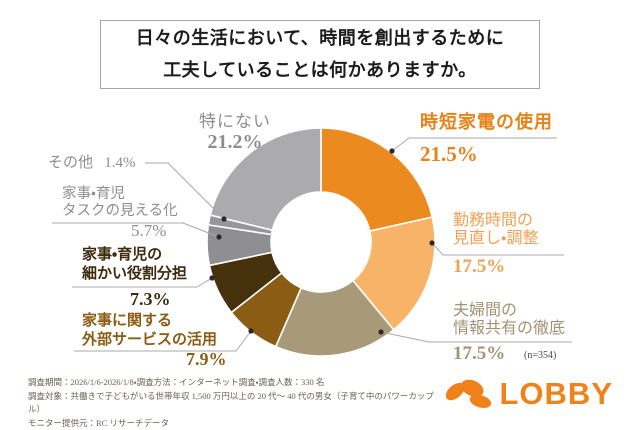 The image size is (640, 430). What do you see at coordinates (479, 353) in the screenshot?
I see `label-fufu-pct: 17.5%` at bounding box center [479, 353].